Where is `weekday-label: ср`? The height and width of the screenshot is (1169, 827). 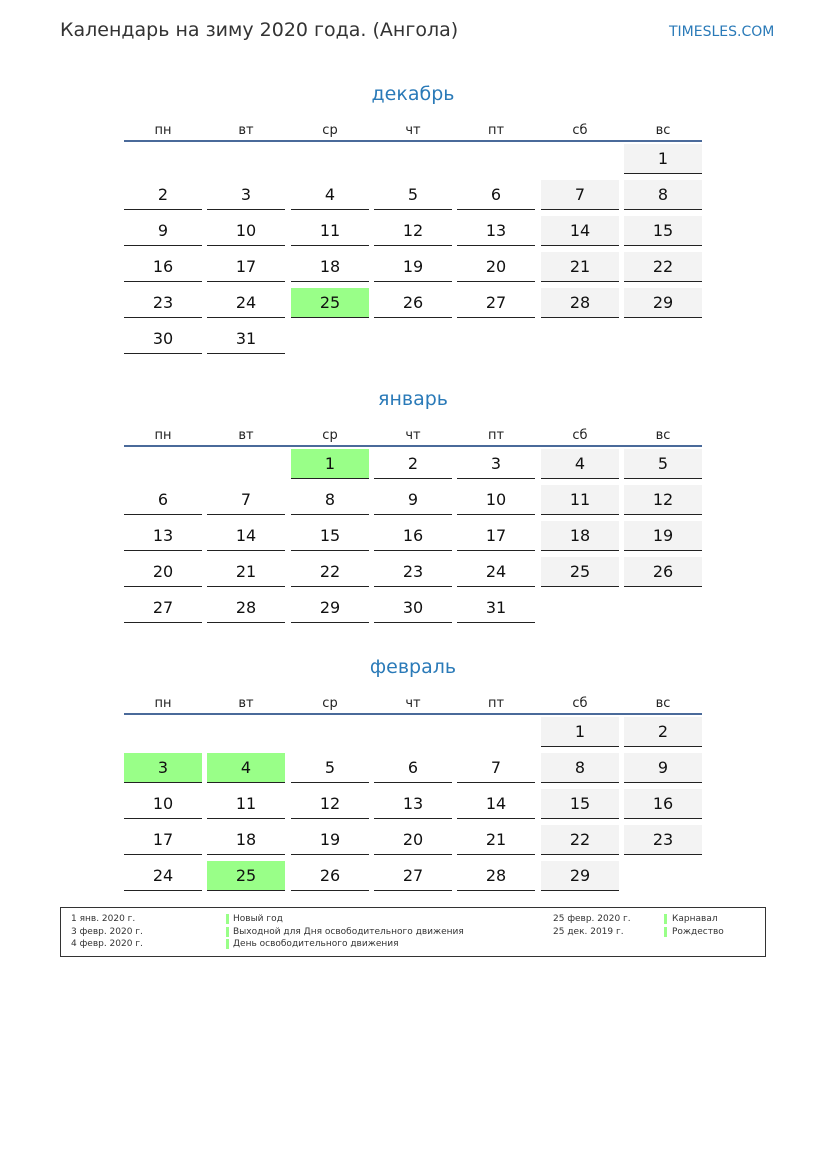 weekday-label: ср is located at coordinates (330, 703).